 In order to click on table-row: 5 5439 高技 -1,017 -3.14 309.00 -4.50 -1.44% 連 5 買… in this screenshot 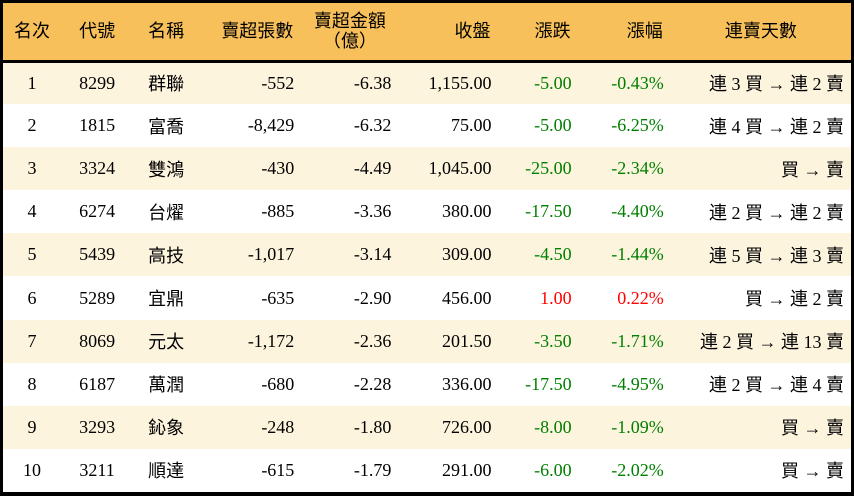, I will do `click(427, 255)`.